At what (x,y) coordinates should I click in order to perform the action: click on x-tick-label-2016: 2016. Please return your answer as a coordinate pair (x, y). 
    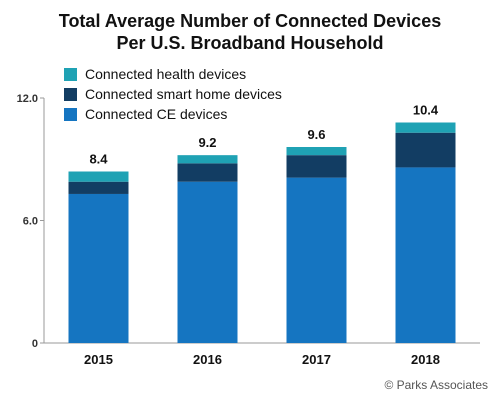
    Looking at the image, I should click on (207, 359).